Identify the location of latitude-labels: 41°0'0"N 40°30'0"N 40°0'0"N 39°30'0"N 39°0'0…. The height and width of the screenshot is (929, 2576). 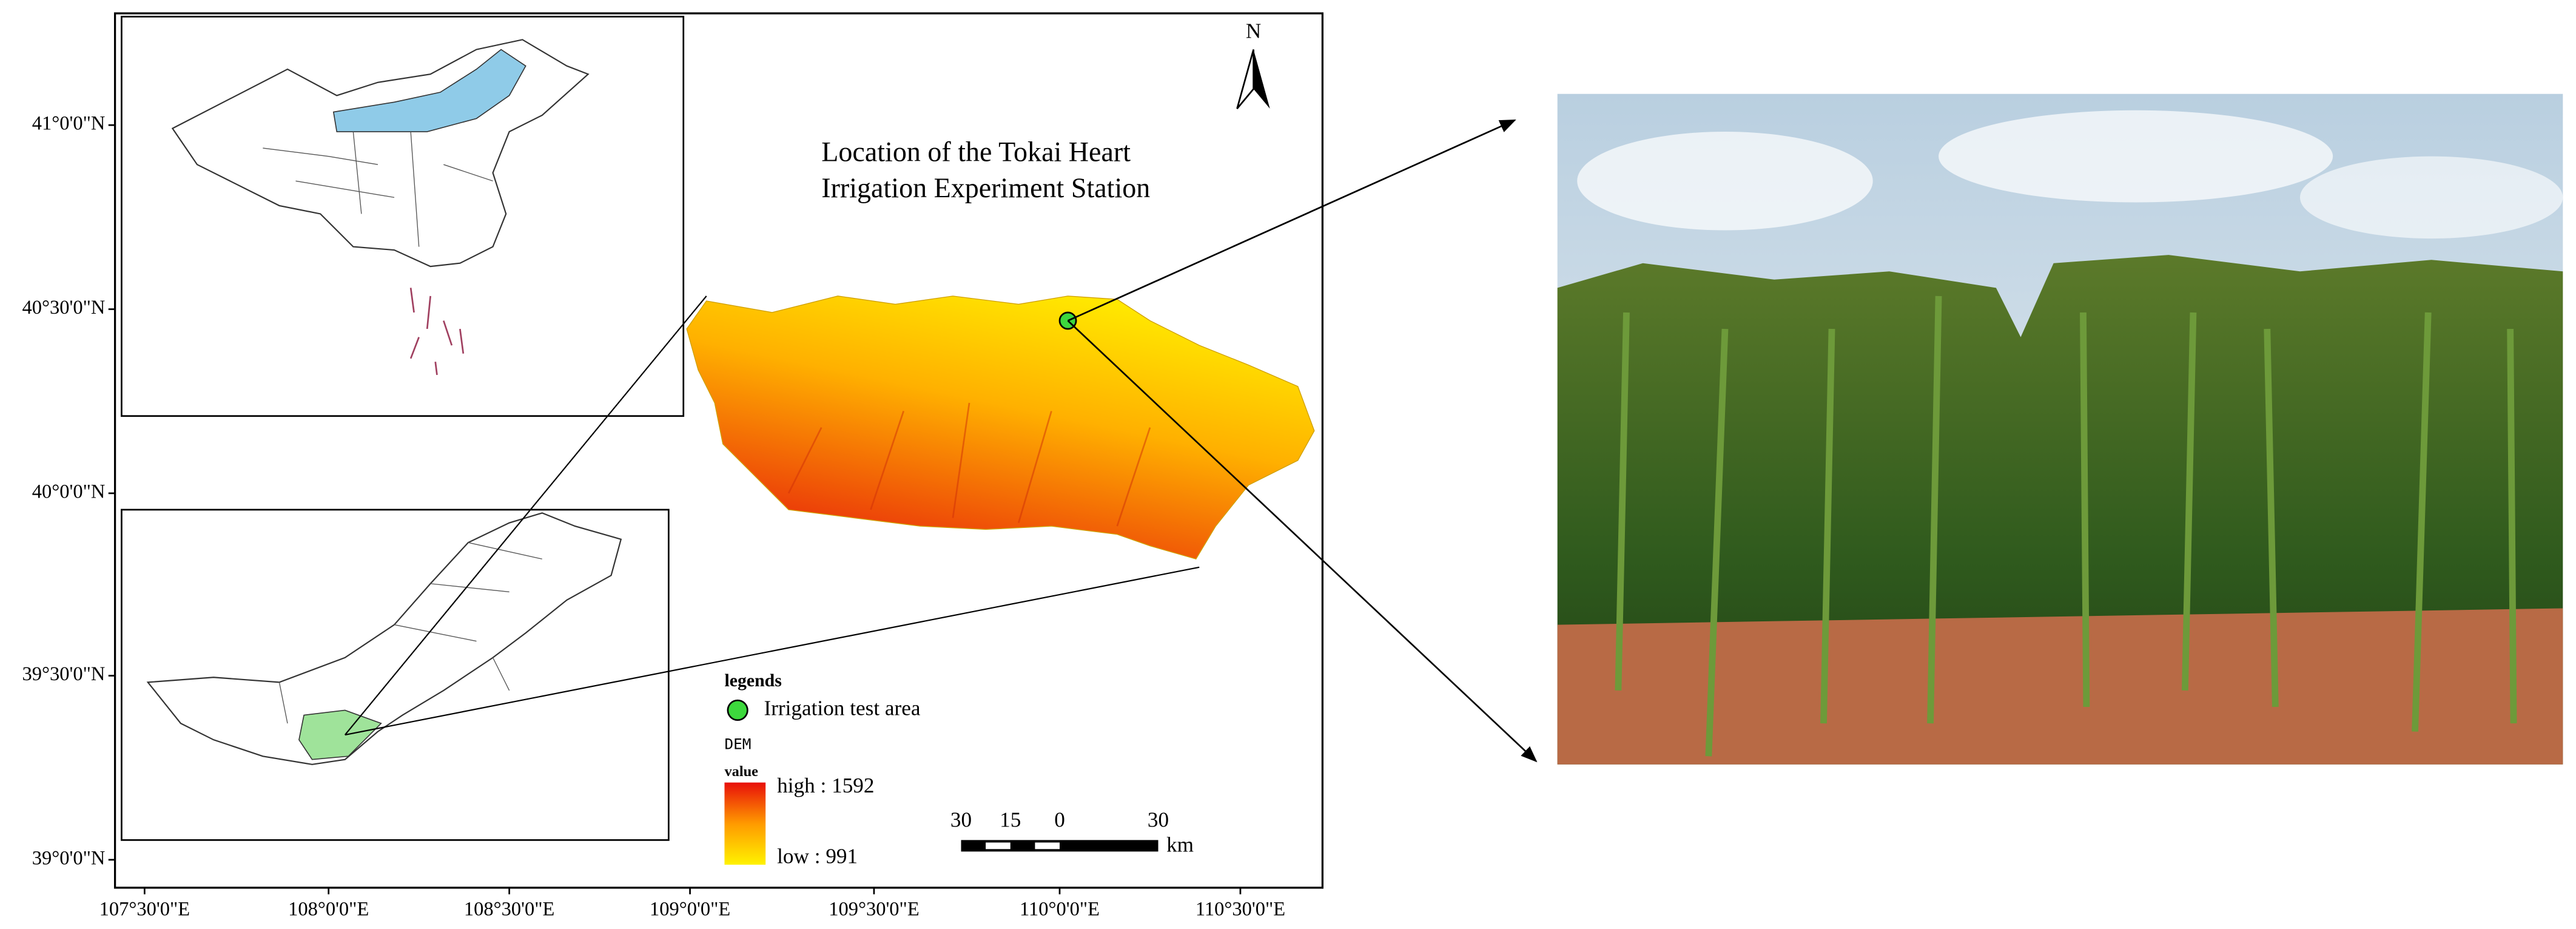
(68, 491).